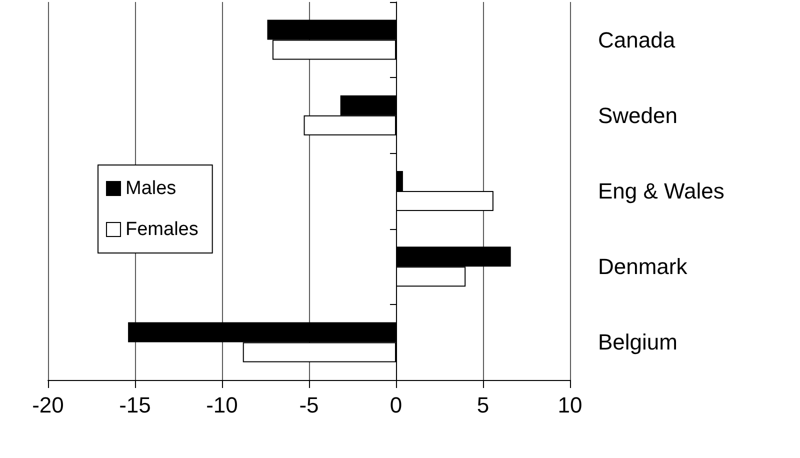  Describe the element at coordinates (162, 229) in the screenshot. I see `legend-label: Females` at that location.